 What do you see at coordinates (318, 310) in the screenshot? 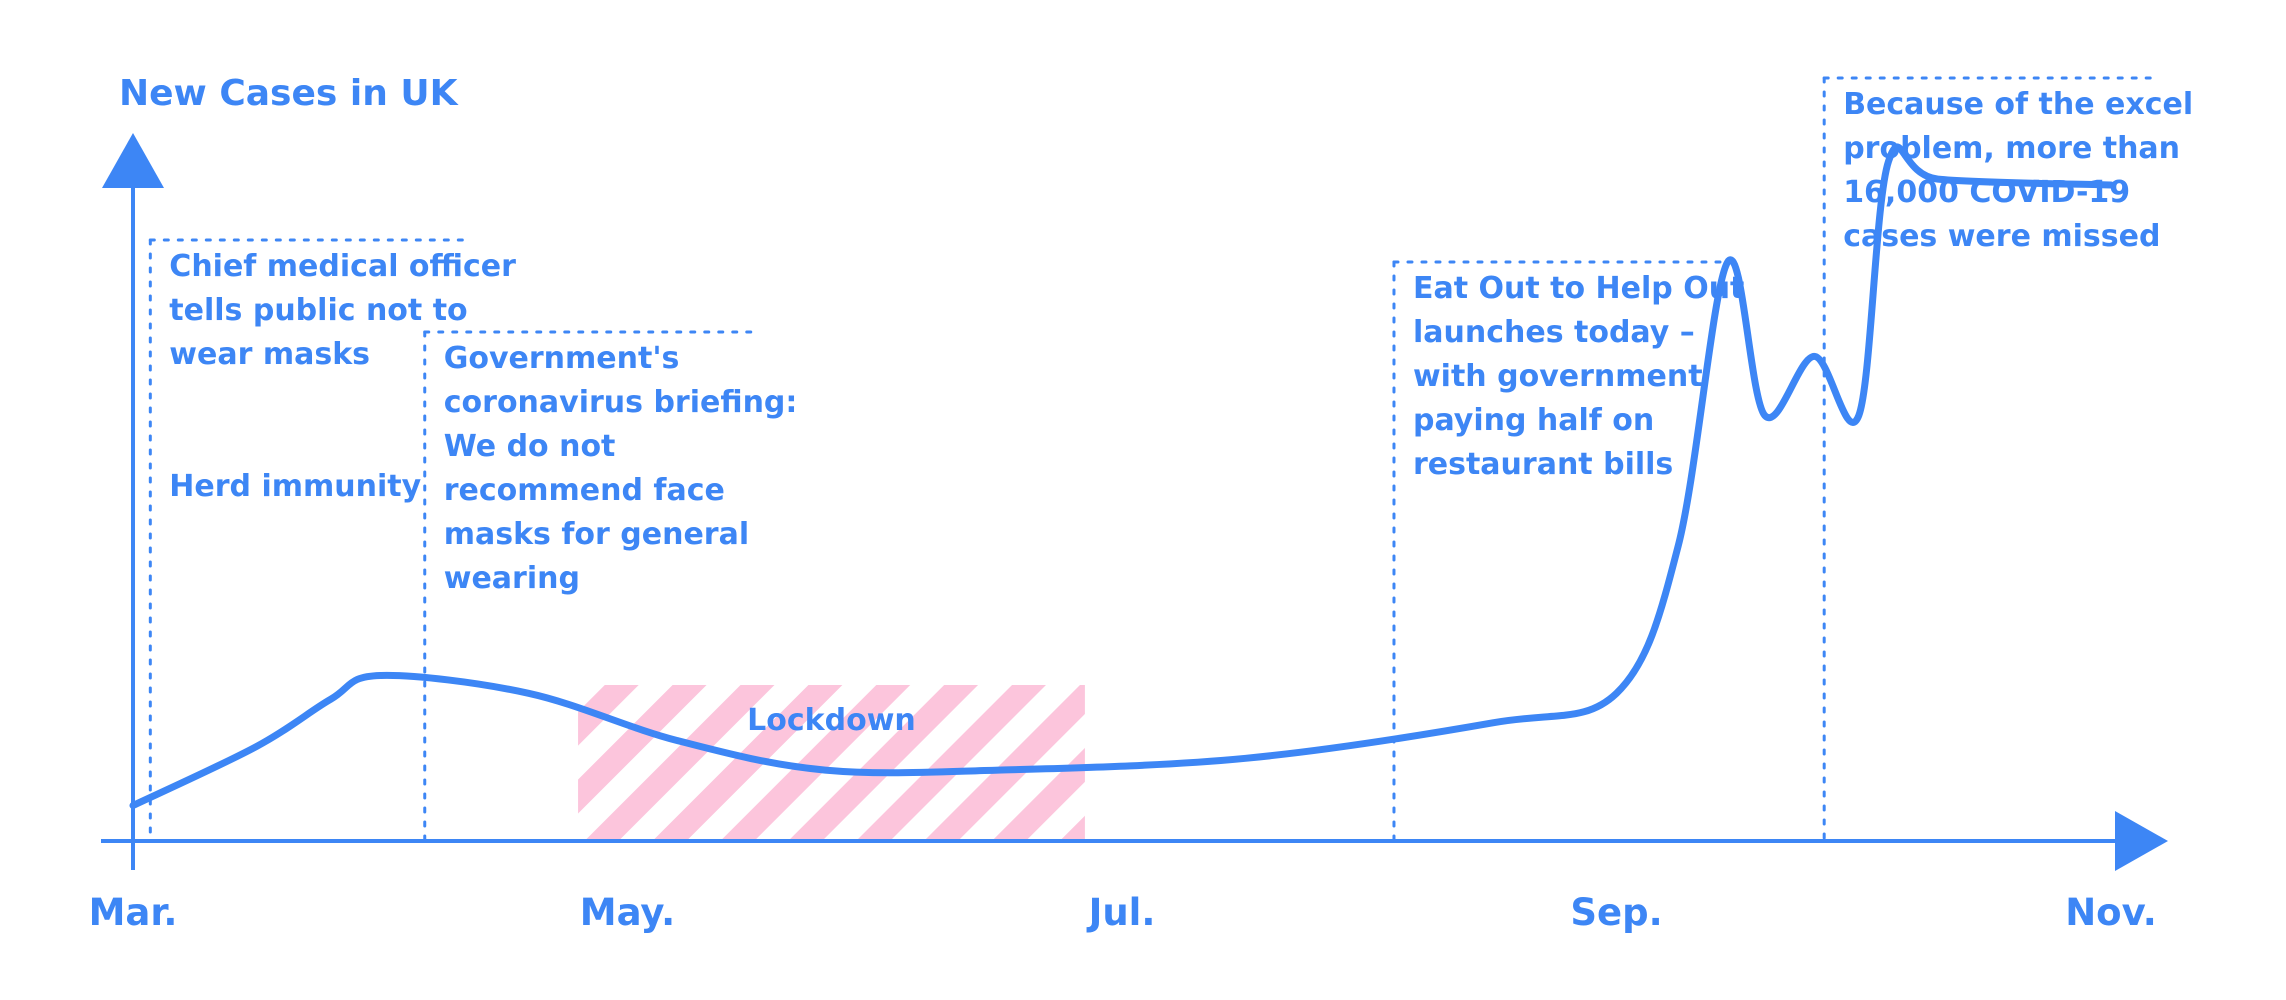
I see `annotation-0-line-1: tells public not to` at bounding box center [318, 310].